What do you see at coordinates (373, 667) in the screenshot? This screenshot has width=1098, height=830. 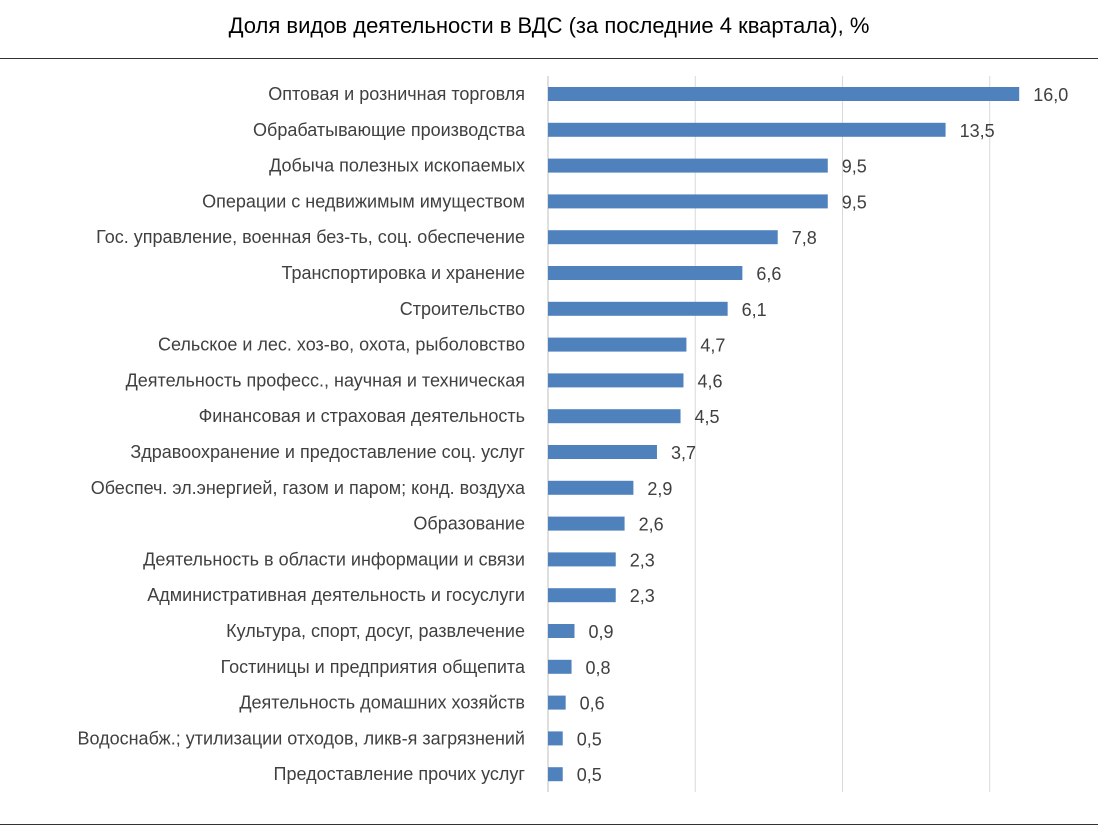 I see `category-label: Гостиницы и предприятия общепита` at bounding box center [373, 667].